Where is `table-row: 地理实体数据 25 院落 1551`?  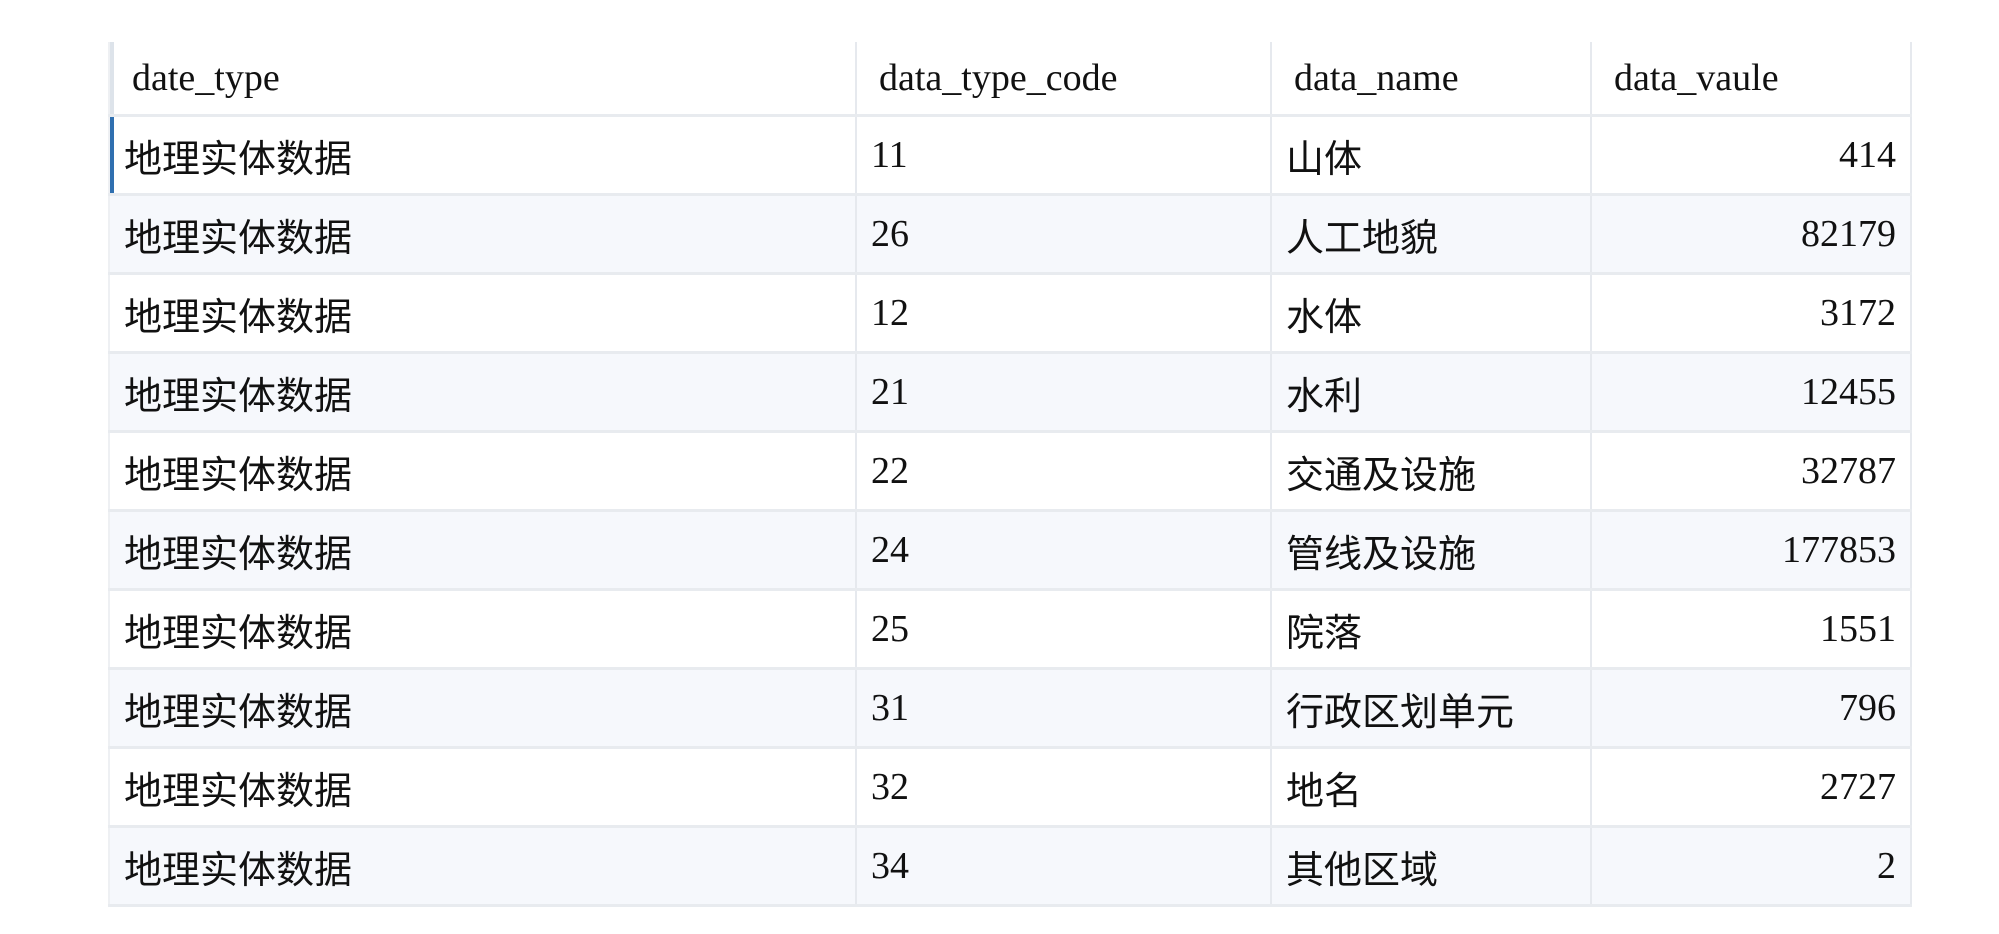 table-row: 地理实体数据 25 院落 1551 is located at coordinates (1010, 629).